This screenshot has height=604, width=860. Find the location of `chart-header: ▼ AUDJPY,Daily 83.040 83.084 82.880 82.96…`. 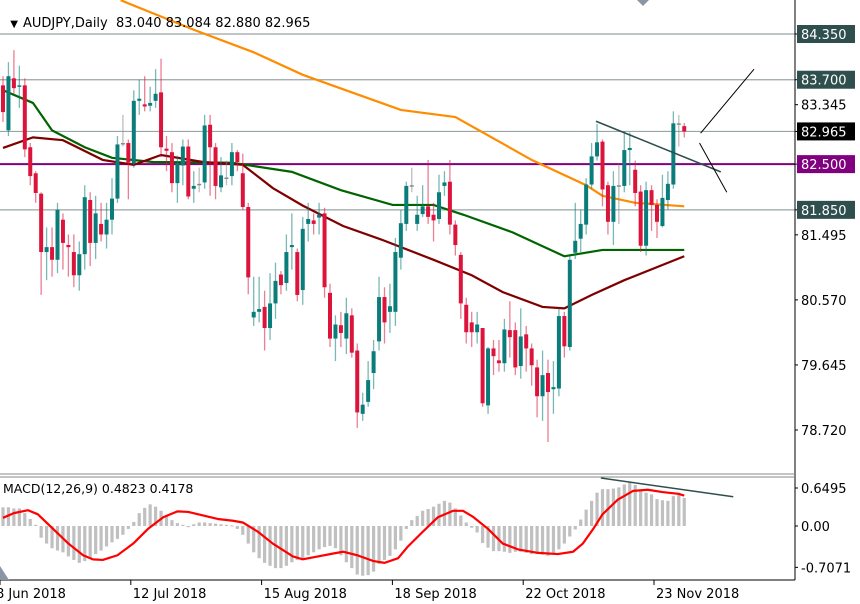

chart-header: ▼ AUDJPY,Daily 83.040 83.084 82.880 82.96… is located at coordinates (156, 16).